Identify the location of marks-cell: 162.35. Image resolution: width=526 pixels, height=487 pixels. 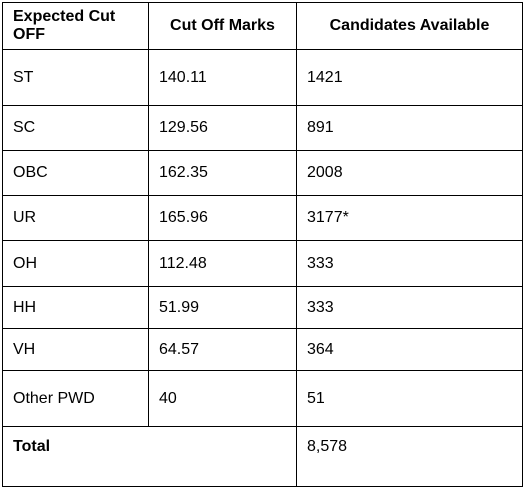
(222, 173).